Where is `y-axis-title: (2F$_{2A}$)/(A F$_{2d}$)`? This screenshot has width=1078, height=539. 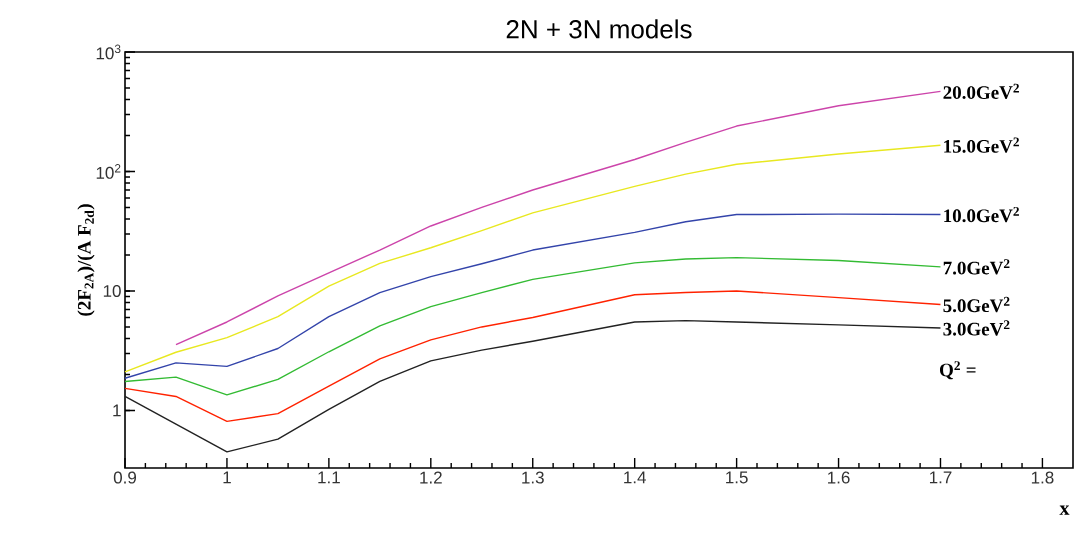
y-axis-title: (2F$_{2A}$)/(A F$_{2d}$) is located at coordinates (86, 260).